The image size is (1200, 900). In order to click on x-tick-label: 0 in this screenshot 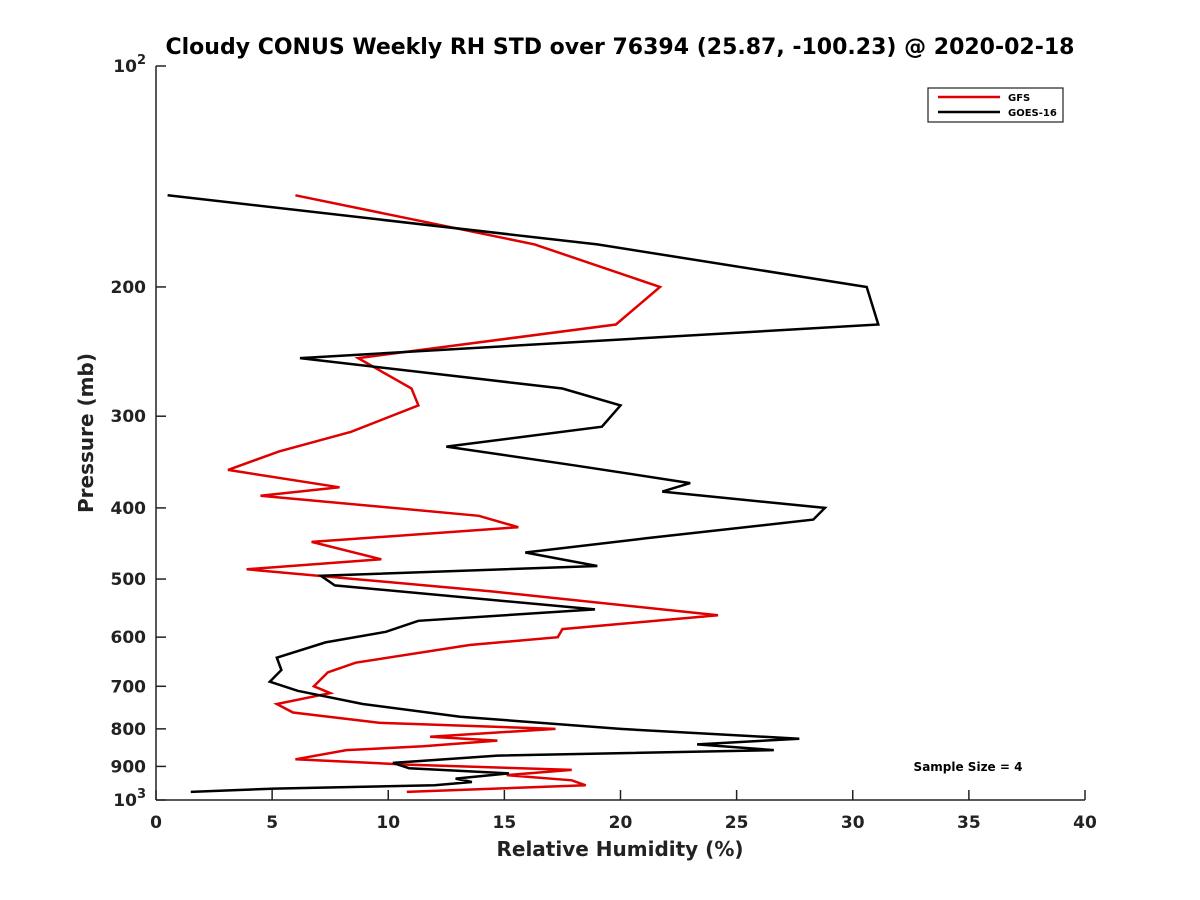, I will do `click(156, 823)`.